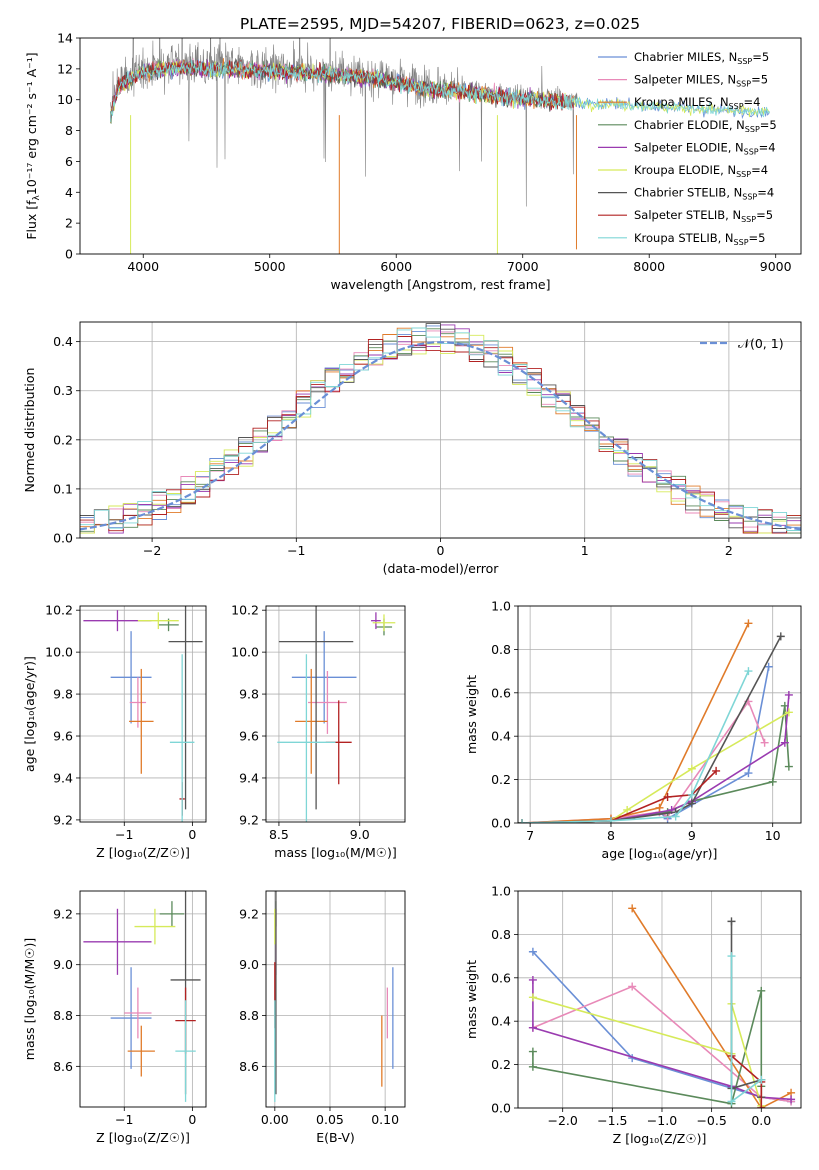 The image size is (819, 1170). Describe the element at coordinates (396, 266) in the screenshot. I see `x-tick-label: 6000` at that location.